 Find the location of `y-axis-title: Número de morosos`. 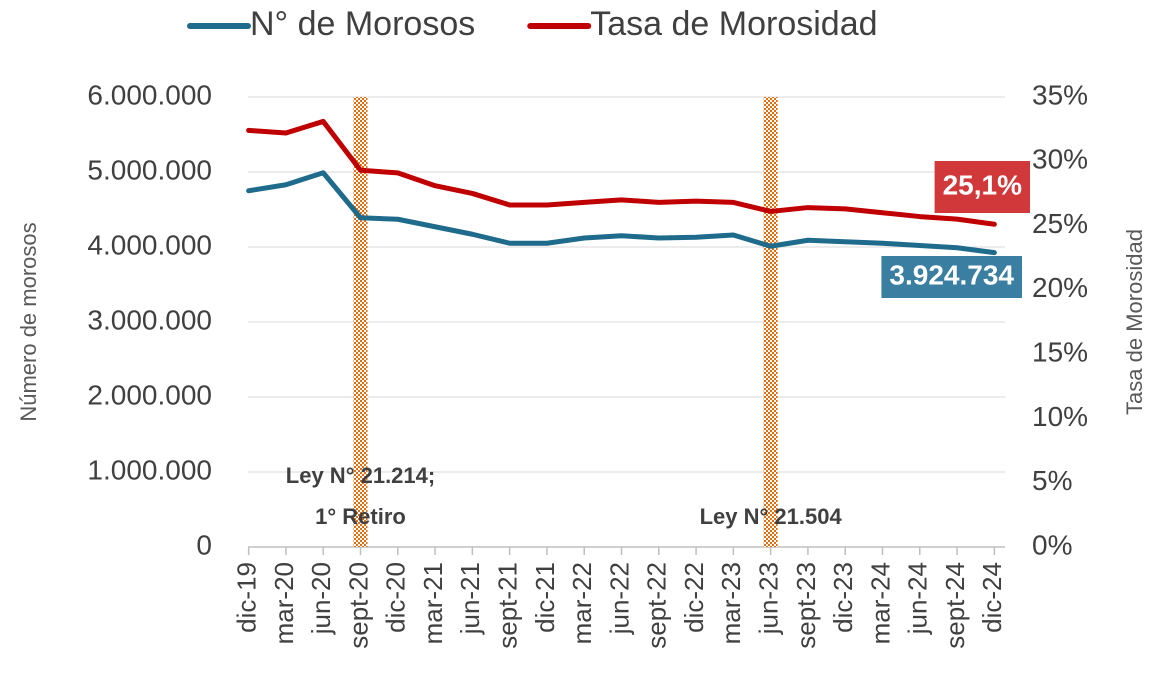

y-axis-title: Número de morosos is located at coordinates (28, 321).